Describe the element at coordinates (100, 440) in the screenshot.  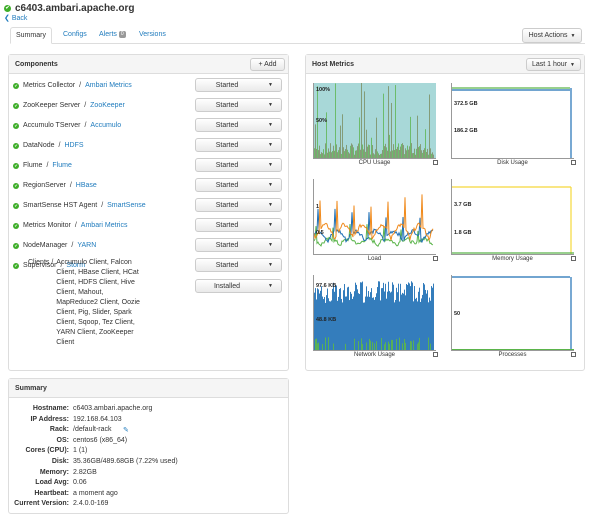
I see `summary-value: centos6 (x86_64)` at that location.